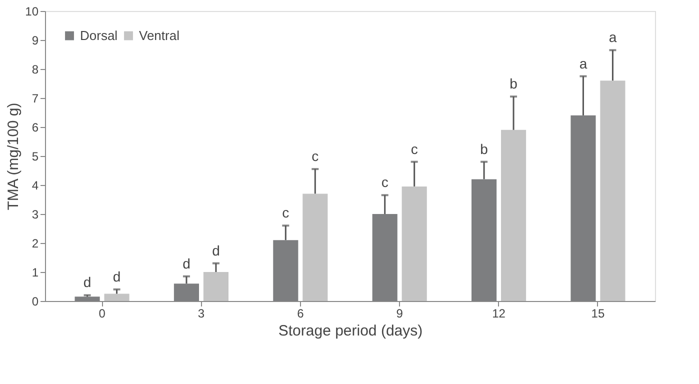 This screenshot has width=699, height=384. What do you see at coordinates (13, 156) in the screenshot?
I see `y-axis-title: TMA (mg/100 g)` at bounding box center [13, 156].